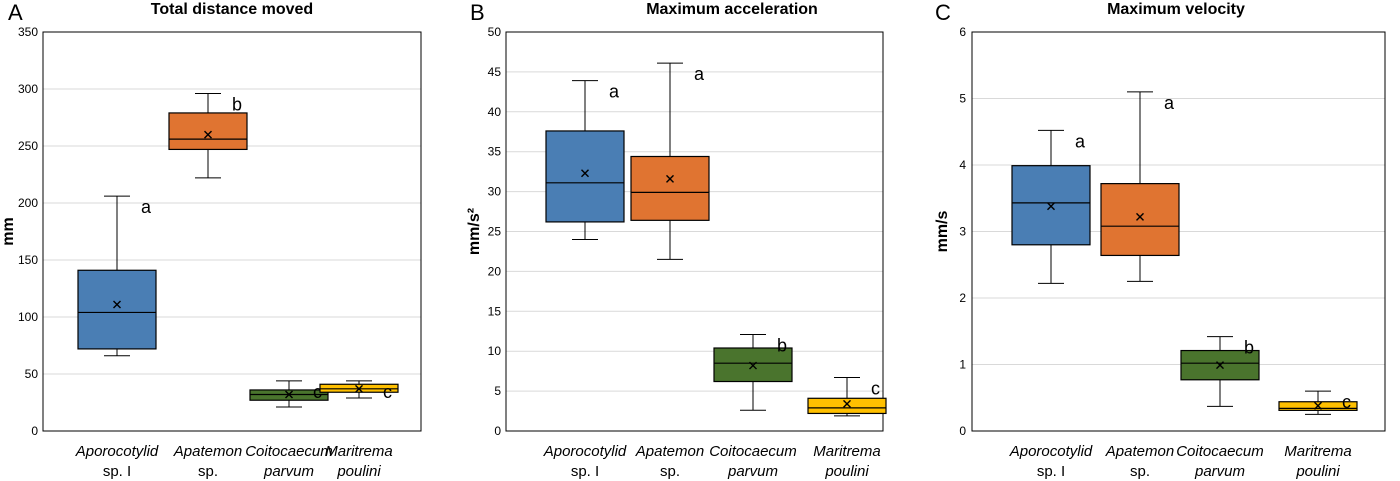 The width and height of the screenshot is (1400, 481). What do you see at coordinates (962, 232) in the screenshot?
I see `y-tick-label: 3` at bounding box center [962, 232].